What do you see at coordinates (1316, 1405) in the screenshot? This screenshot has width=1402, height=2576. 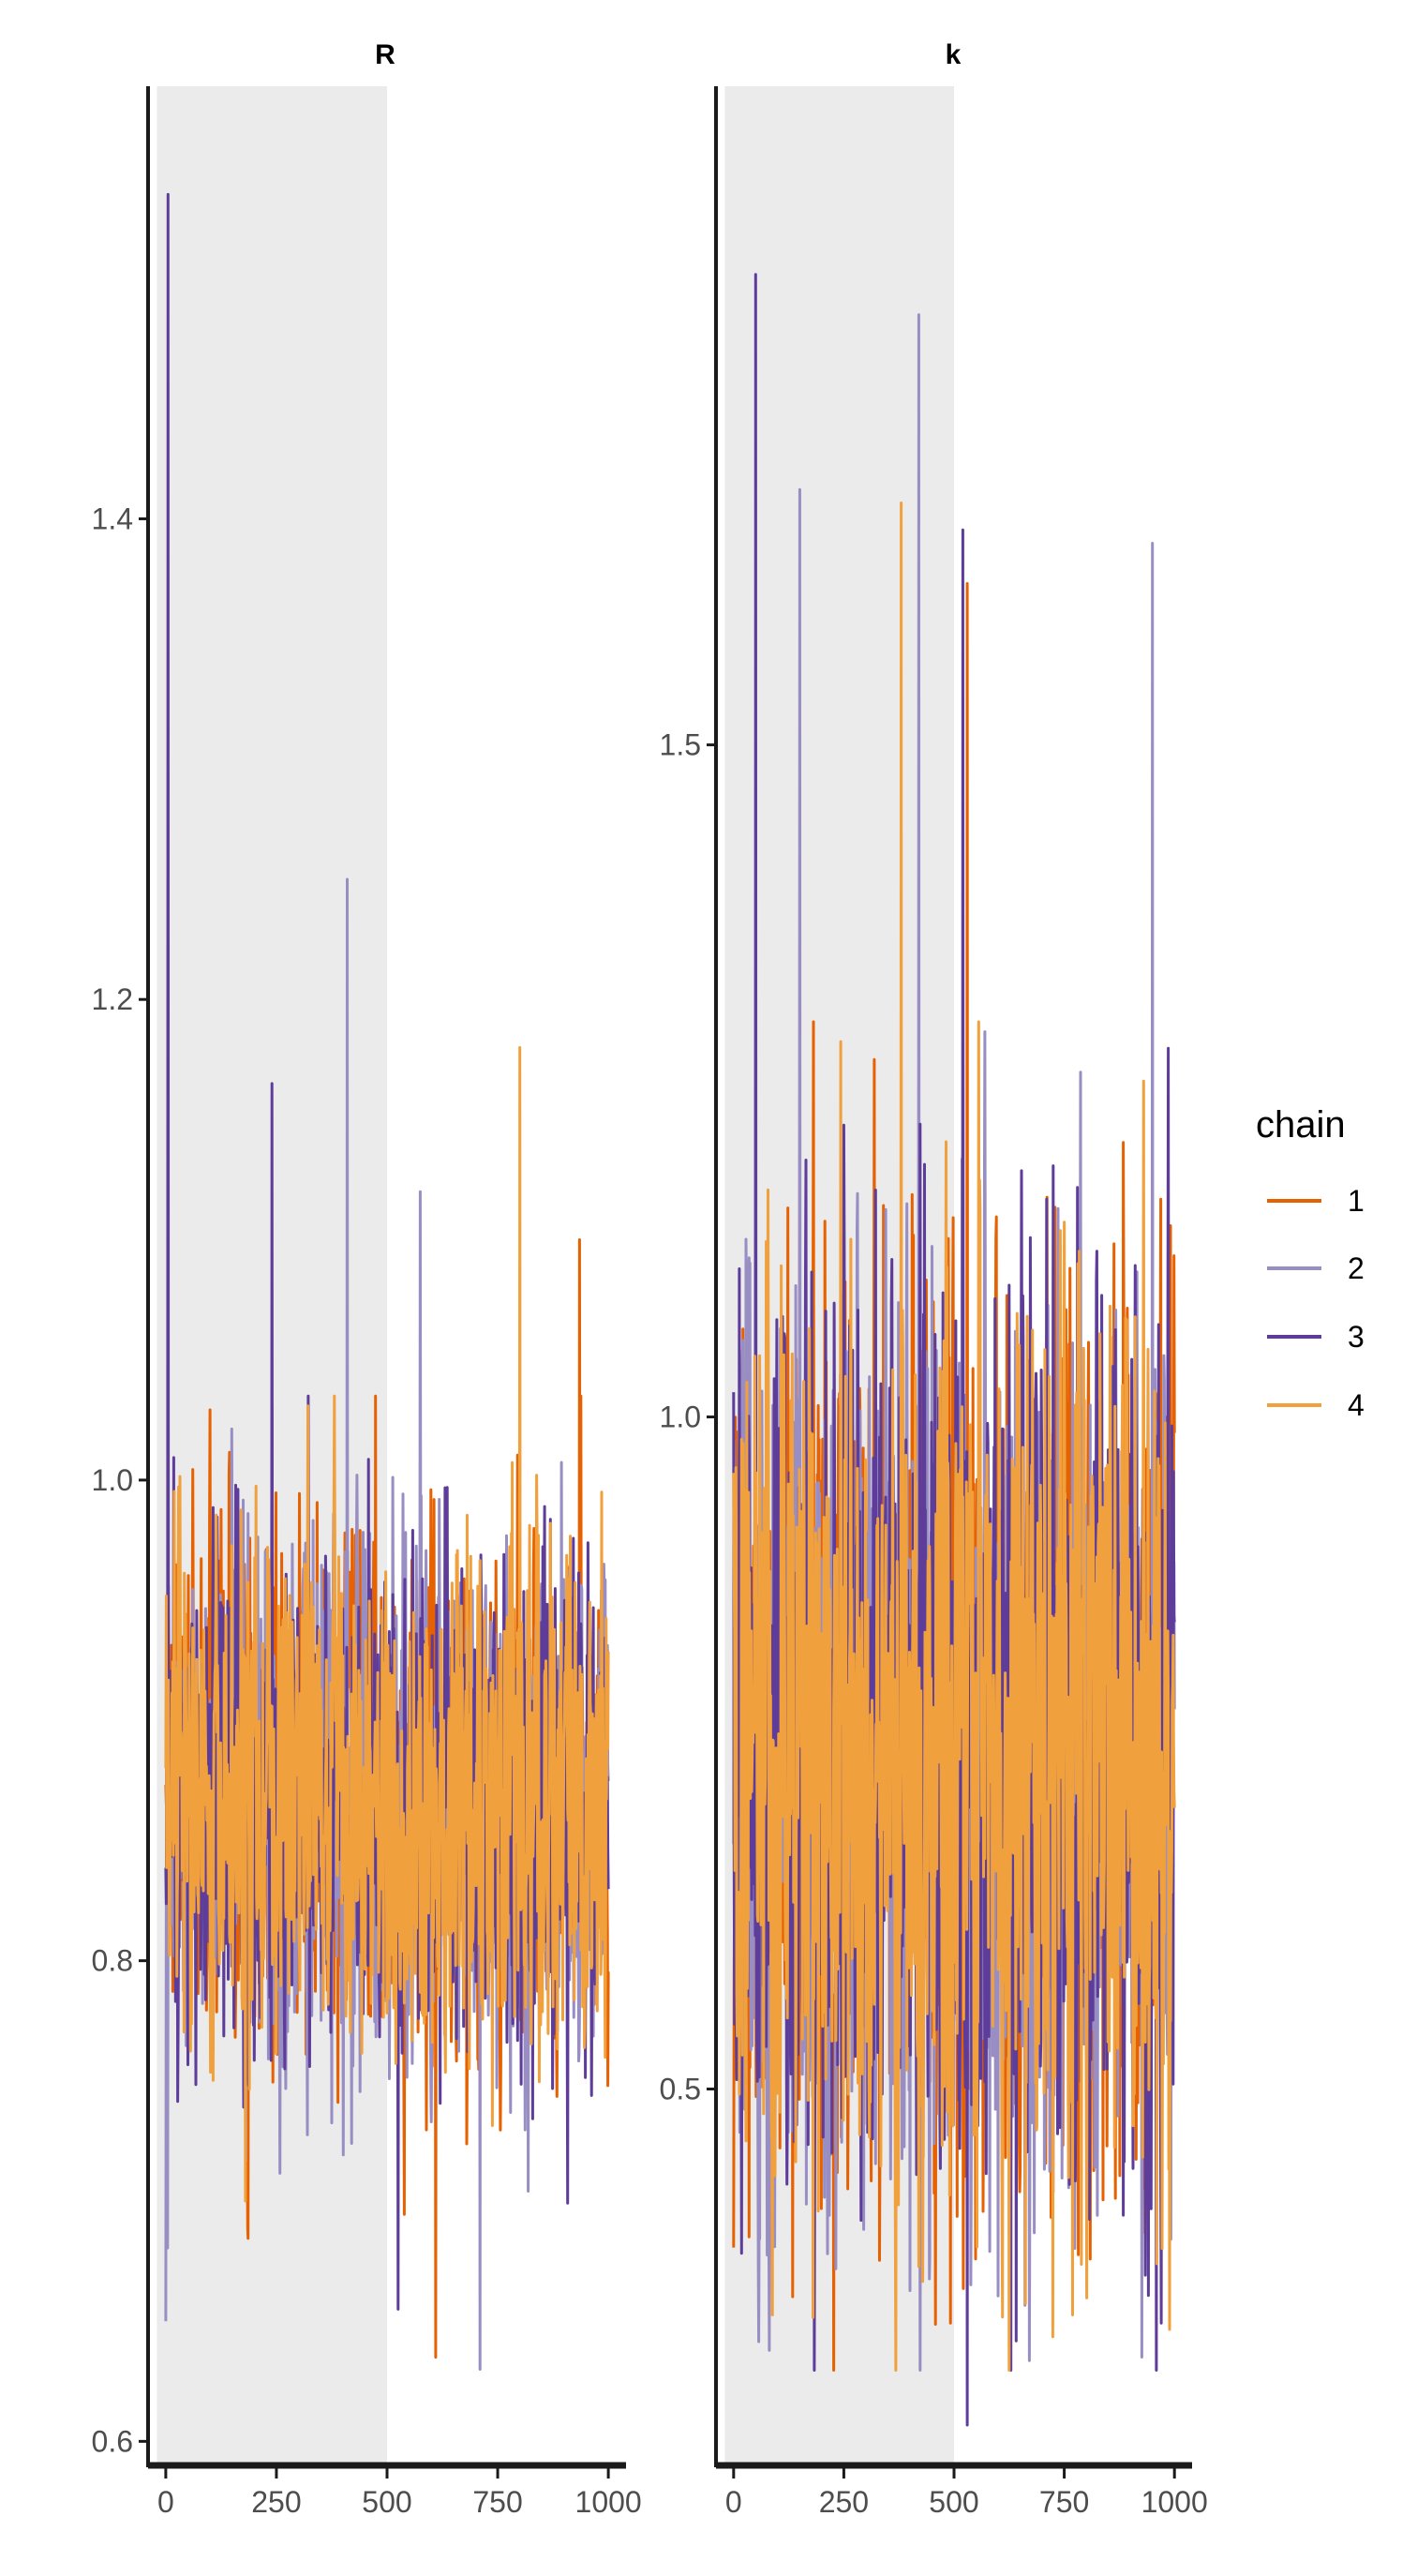 I see `legend-entry: 4` at bounding box center [1316, 1405].